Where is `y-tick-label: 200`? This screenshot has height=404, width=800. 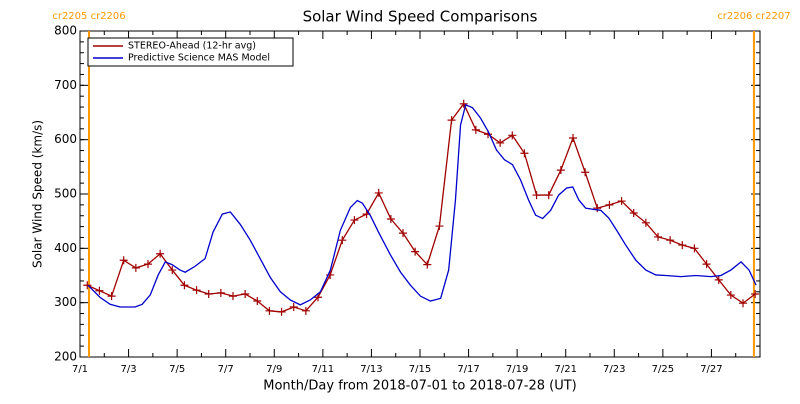
y-tick-label: 200 is located at coordinates (65, 357).